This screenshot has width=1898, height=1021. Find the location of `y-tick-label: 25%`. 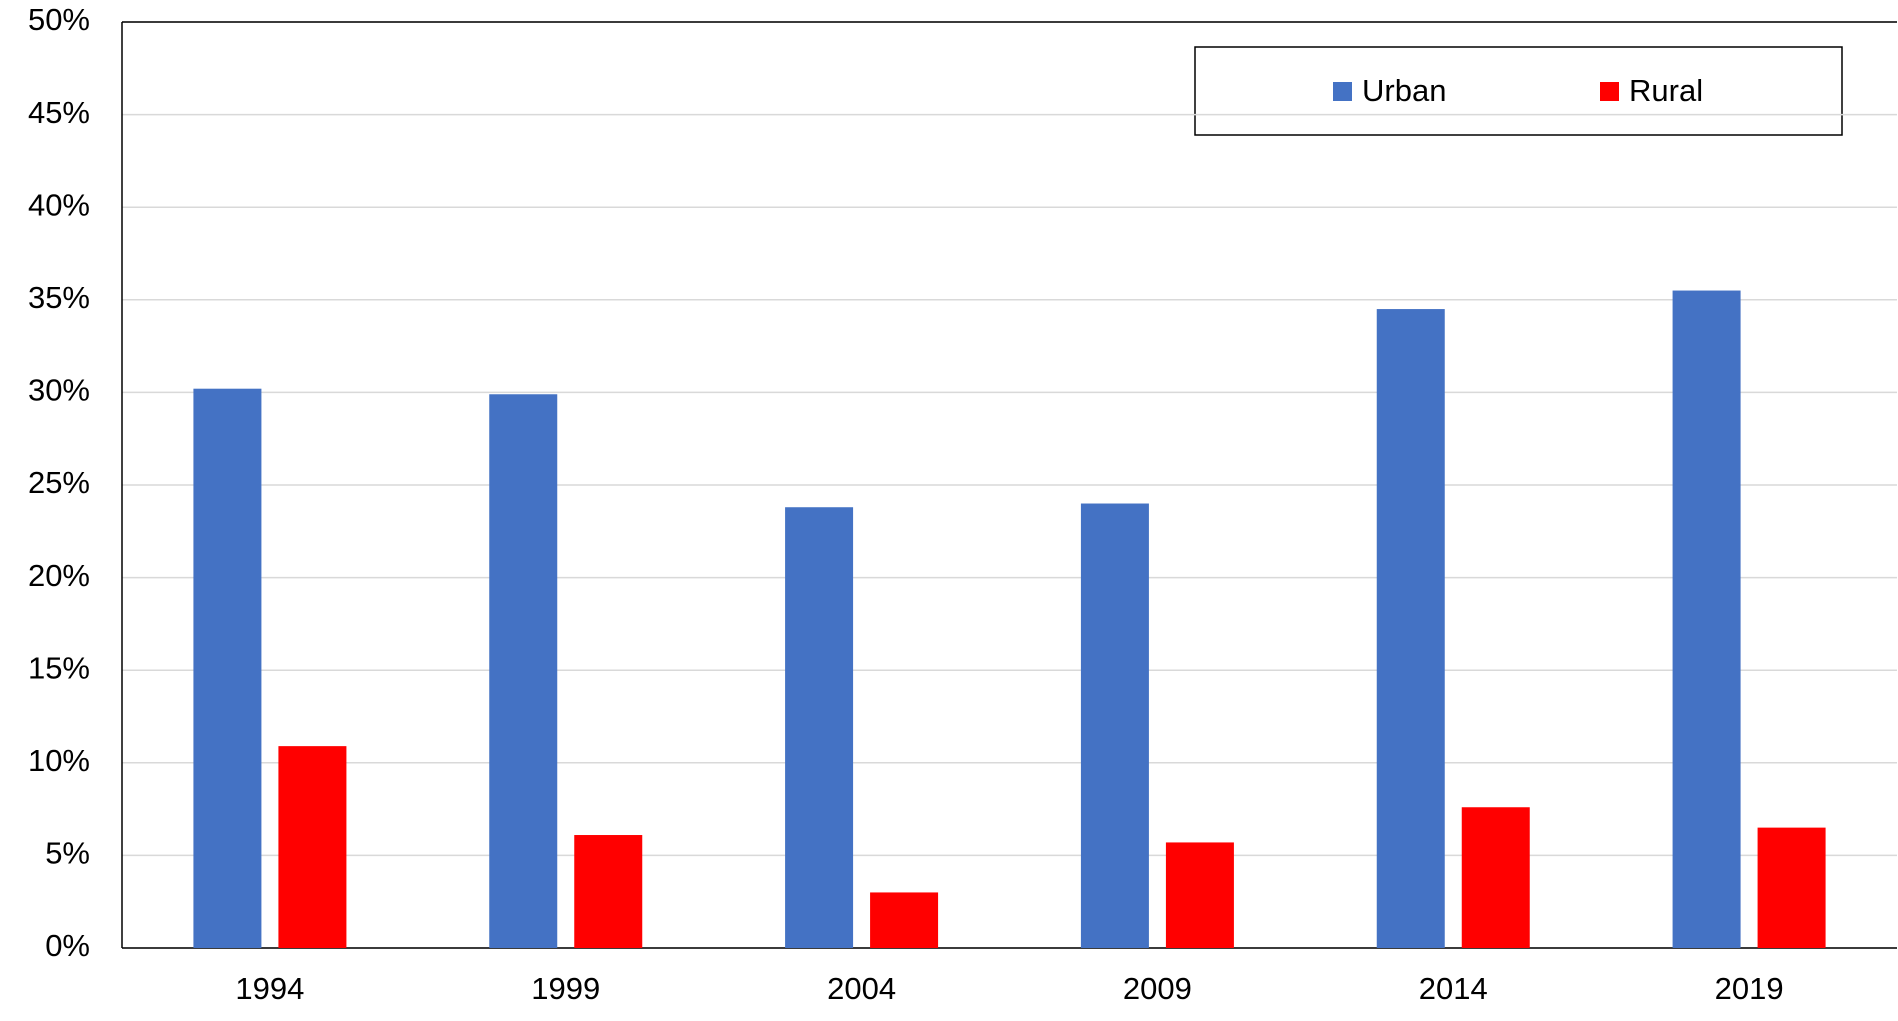

y-tick-label: 25% is located at coordinates (59, 482).